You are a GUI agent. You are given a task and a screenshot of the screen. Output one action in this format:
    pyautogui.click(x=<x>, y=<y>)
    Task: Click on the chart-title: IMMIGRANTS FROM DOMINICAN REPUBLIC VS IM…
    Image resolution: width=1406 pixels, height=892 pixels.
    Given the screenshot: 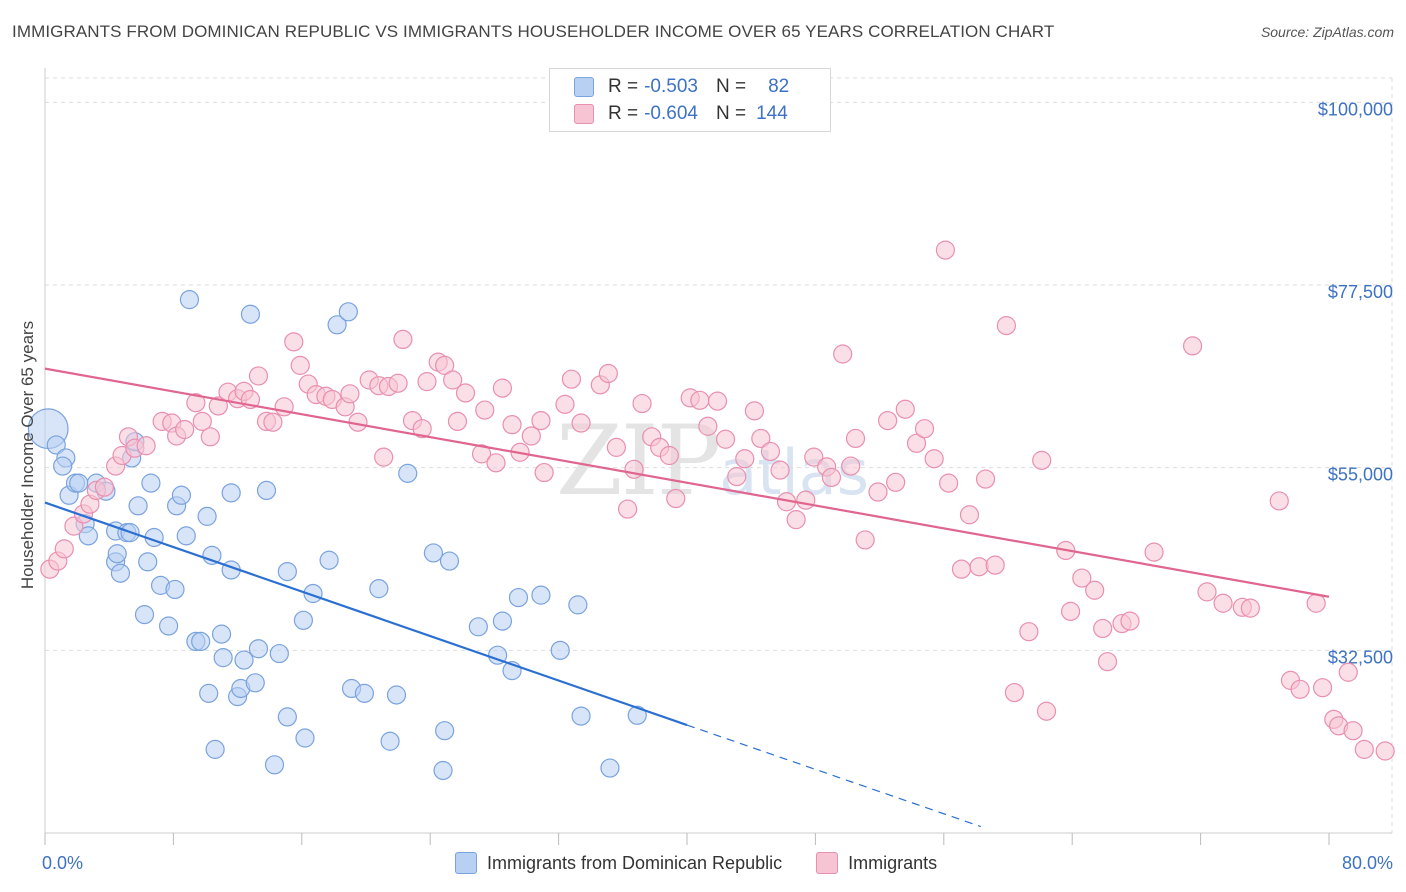 What is the action you would take?
    pyautogui.click(x=533, y=31)
    